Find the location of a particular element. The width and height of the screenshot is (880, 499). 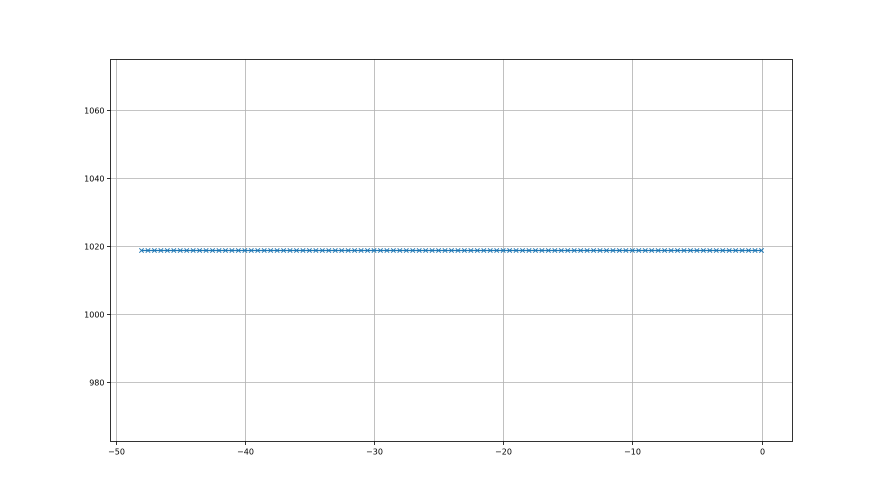

x-tick-label: −50 is located at coordinates (116, 452).